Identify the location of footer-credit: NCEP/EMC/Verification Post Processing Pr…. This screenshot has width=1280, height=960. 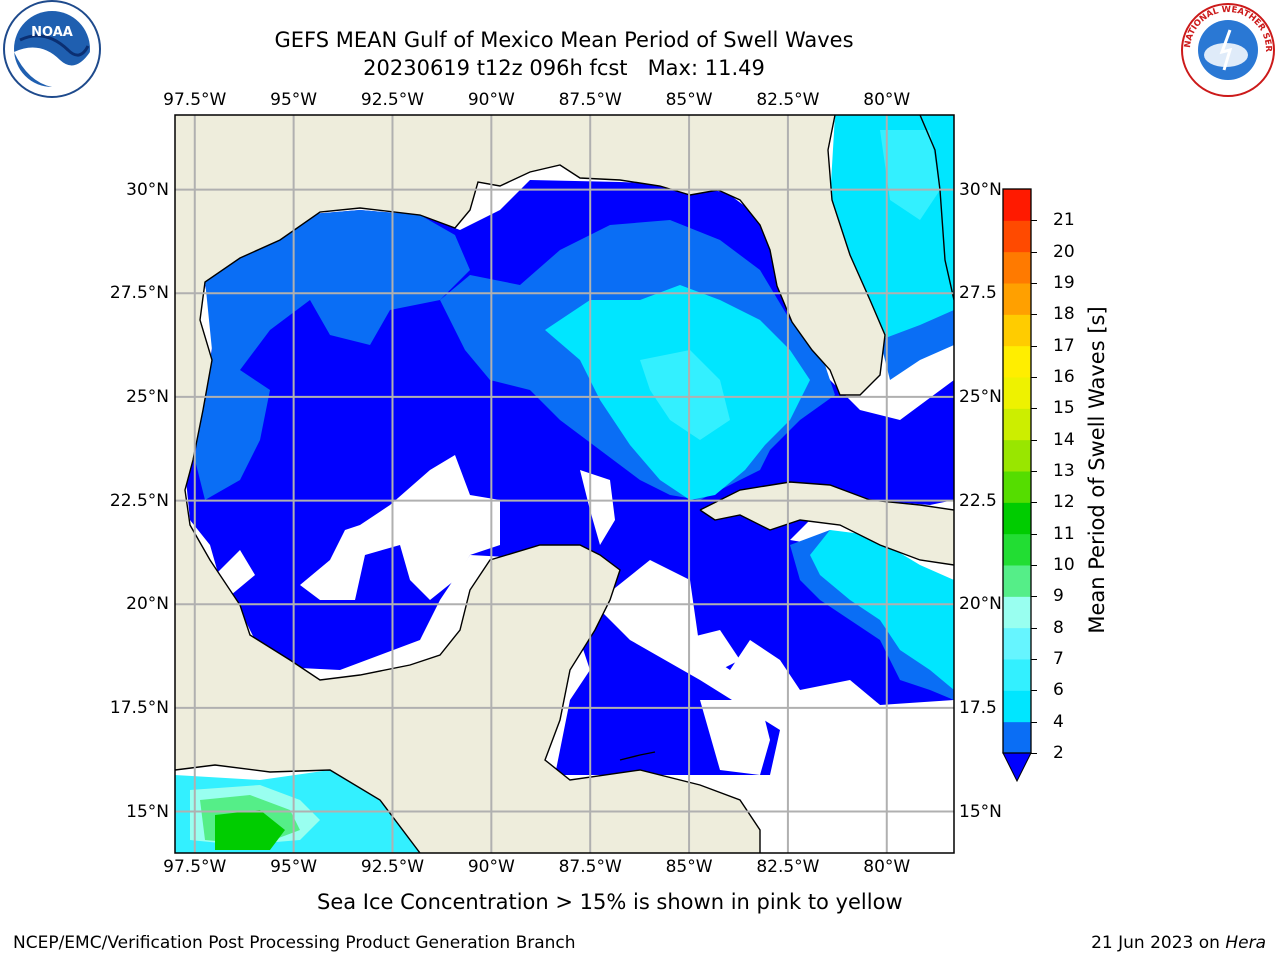
(294, 943).